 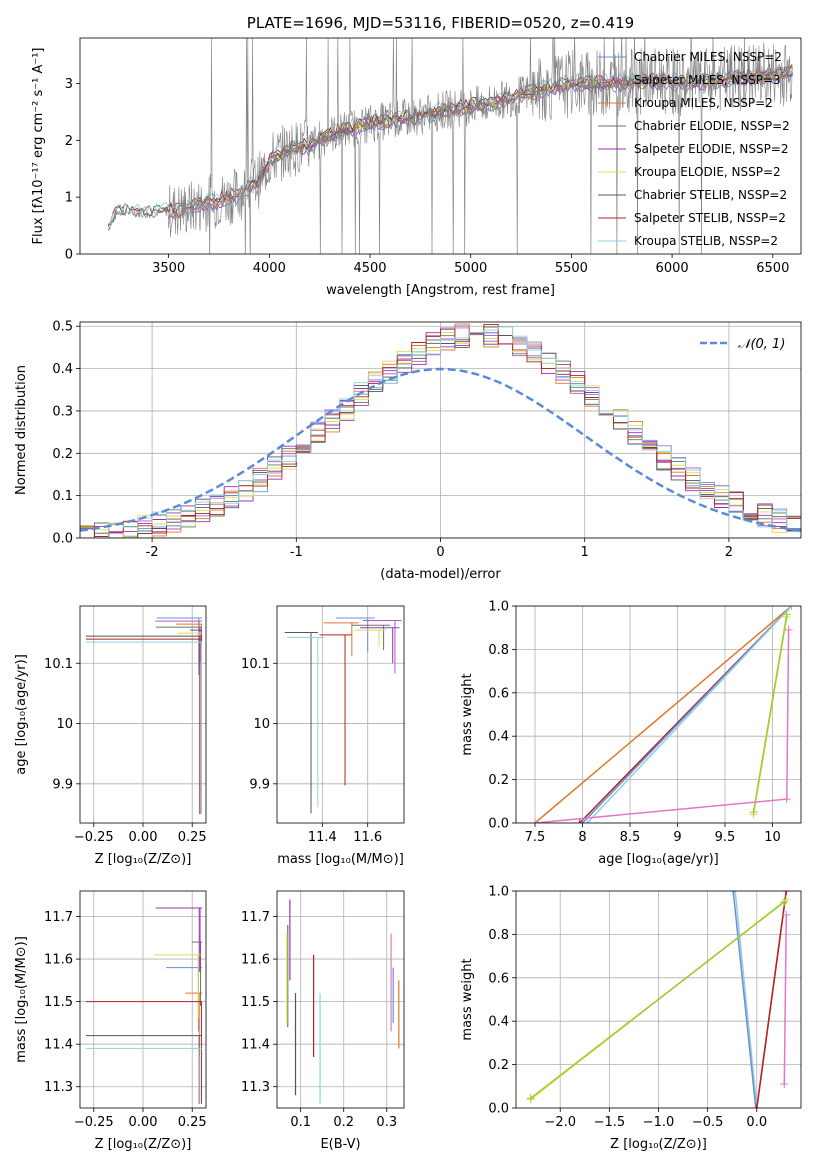 I want to click on x-tick-label: −1.5, so click(x=610, y=1122).